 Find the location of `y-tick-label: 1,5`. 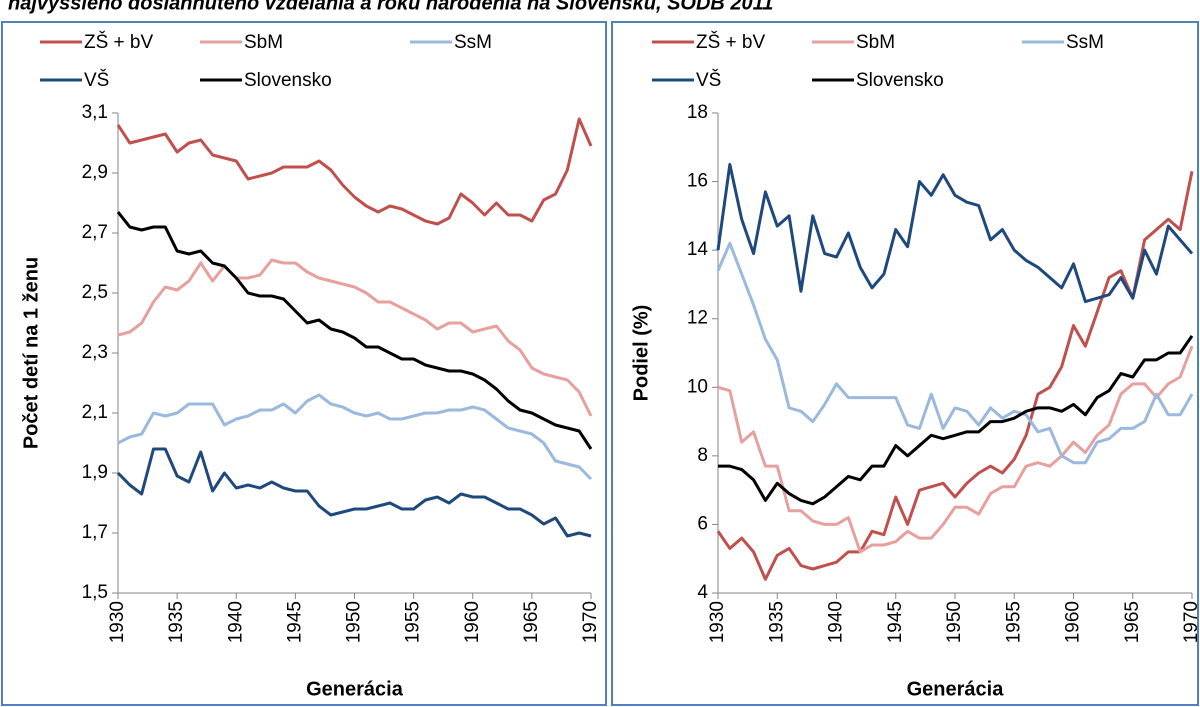

y-tick-label: 1,5 is located at coordinates (95, 592).